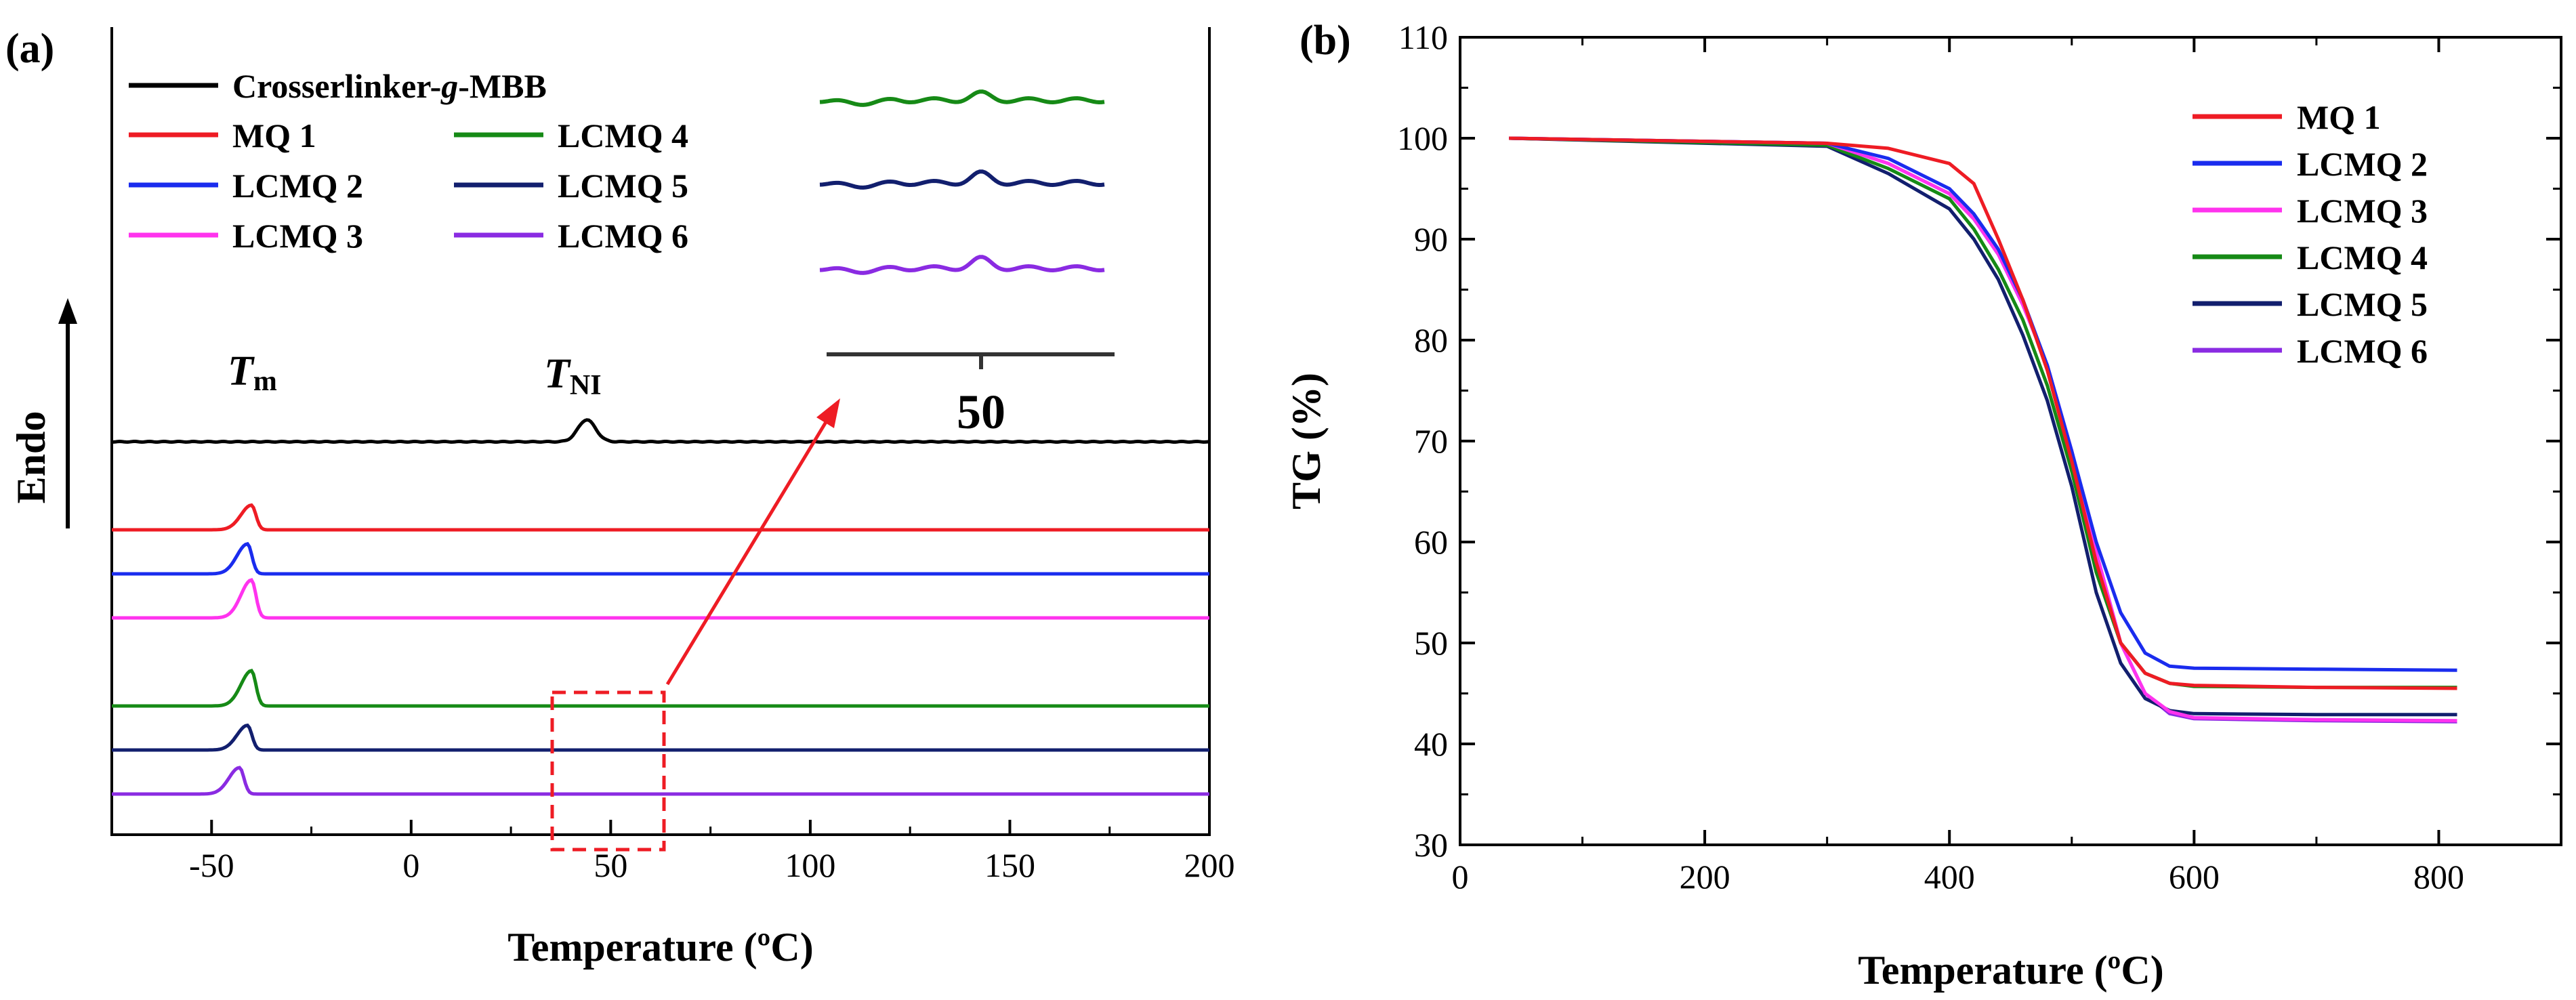 The image size is (2576, 1000). Describe the element at coordinates (660, 827) in the screenshot. I see `dsc-x-ticks` at that location.